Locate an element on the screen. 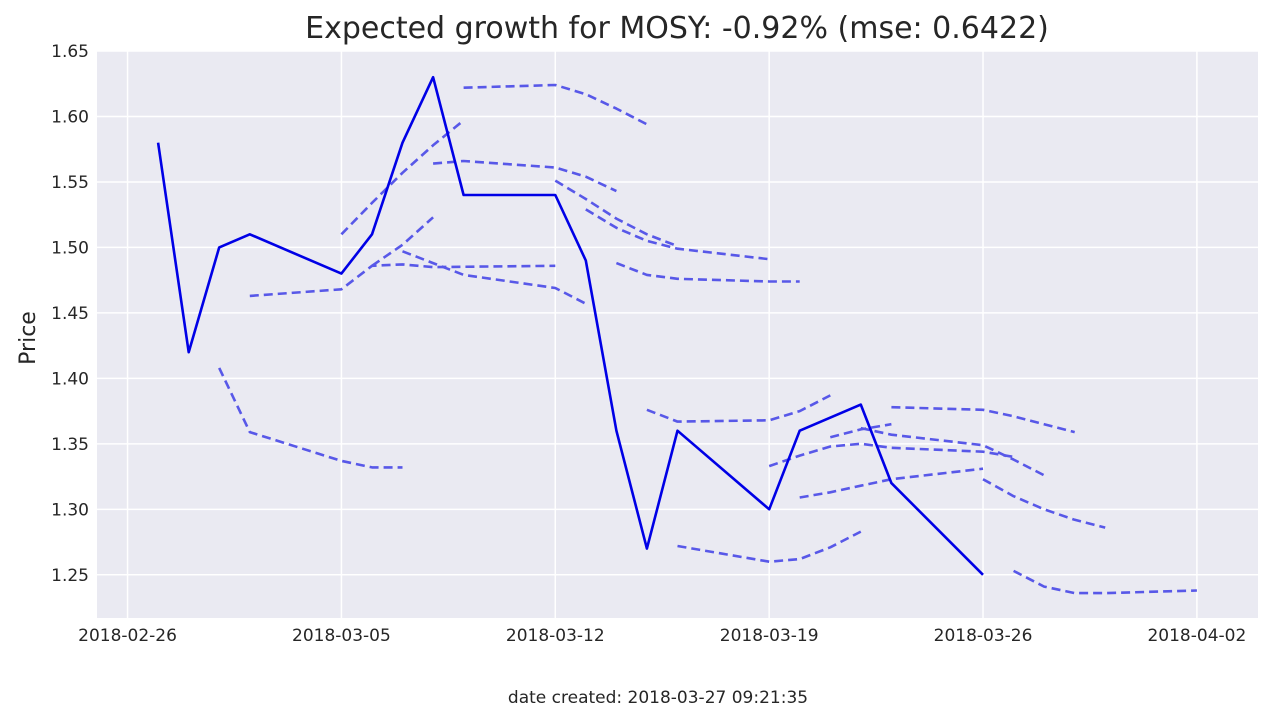 The width and height of the screenshot is (1273, 723). y-axis-label: Price is located at coordinates (28, 338).